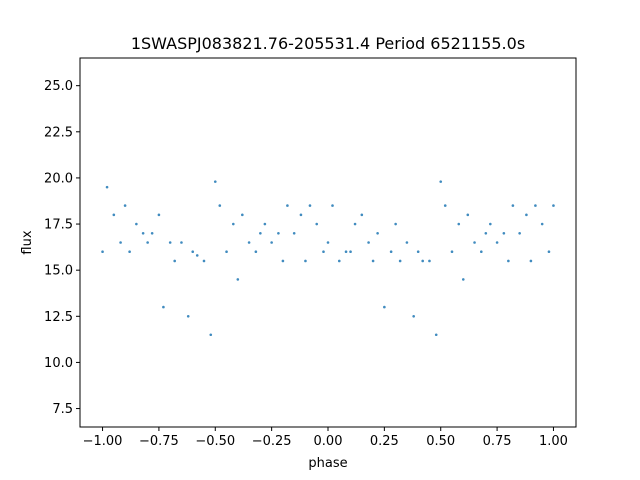  Describe the element at coordinates (440, 441) in the screenshot. I see `x-tick-label: 0.50` at that location.